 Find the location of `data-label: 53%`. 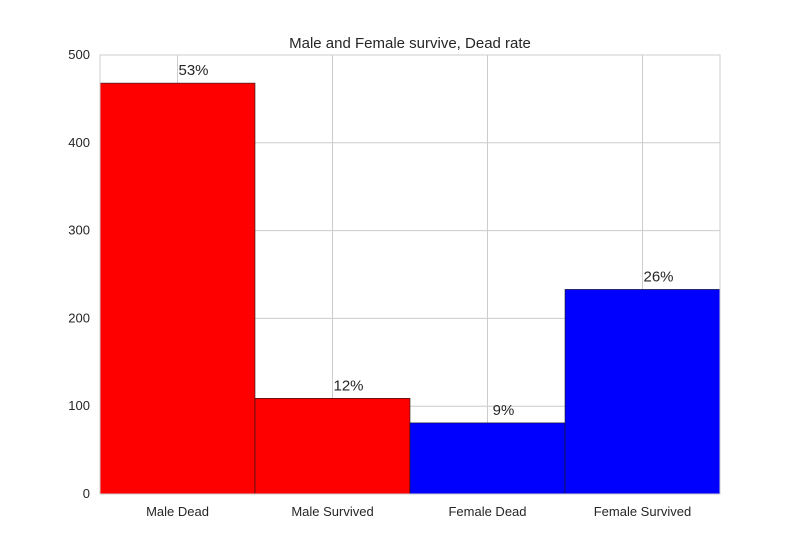

data-label: 53% is located at coordinates (193, 70).